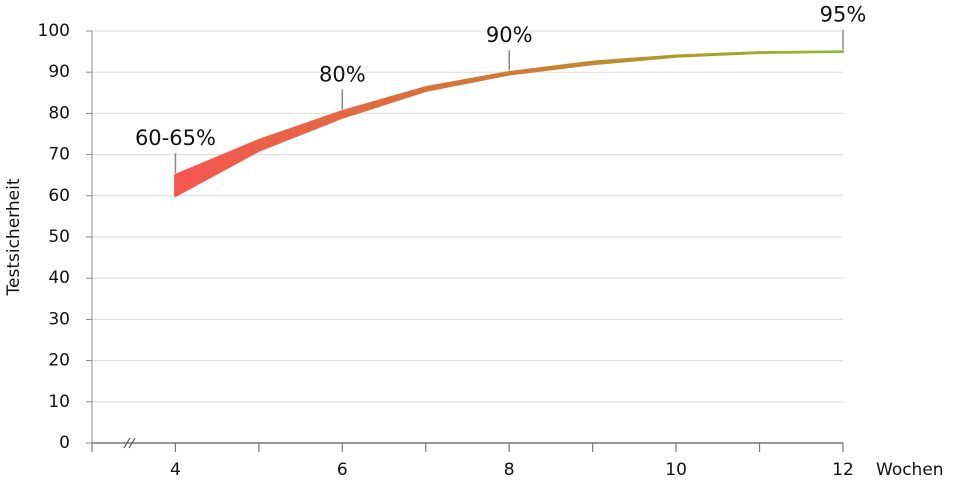 This screenshot has width=960, height=487. I want to click on annotation: 80%, so click(342, 74).